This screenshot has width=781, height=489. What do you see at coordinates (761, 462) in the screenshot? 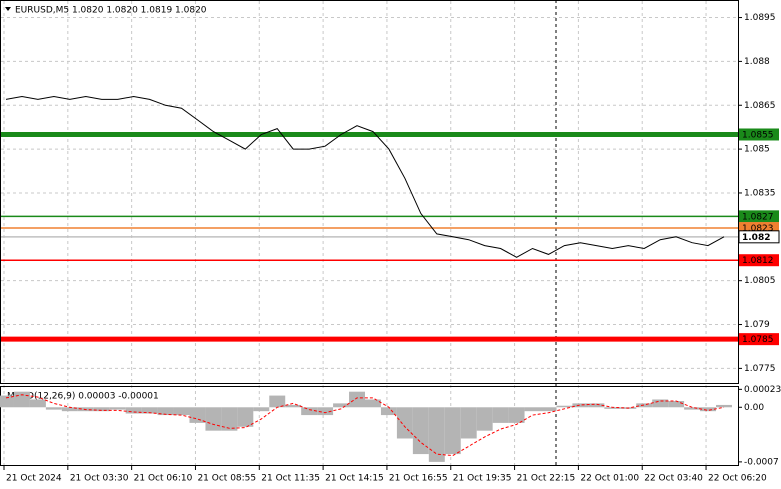
I see `y-tick-label: -0.0007` at bounding box center [761, 462].